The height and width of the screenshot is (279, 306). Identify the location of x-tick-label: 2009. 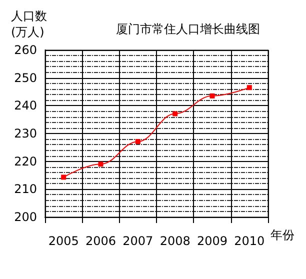
(212, 241).